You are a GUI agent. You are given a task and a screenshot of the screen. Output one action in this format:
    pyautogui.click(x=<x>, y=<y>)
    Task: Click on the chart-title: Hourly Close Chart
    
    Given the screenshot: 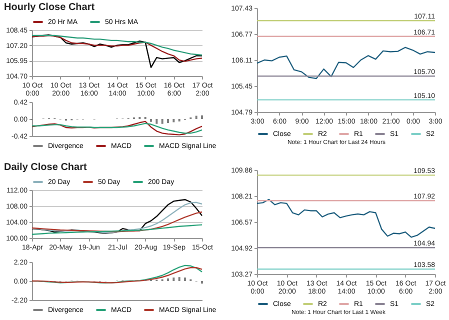 What is the action you would take?
    pyautogui.click(x=50, y=7)
    